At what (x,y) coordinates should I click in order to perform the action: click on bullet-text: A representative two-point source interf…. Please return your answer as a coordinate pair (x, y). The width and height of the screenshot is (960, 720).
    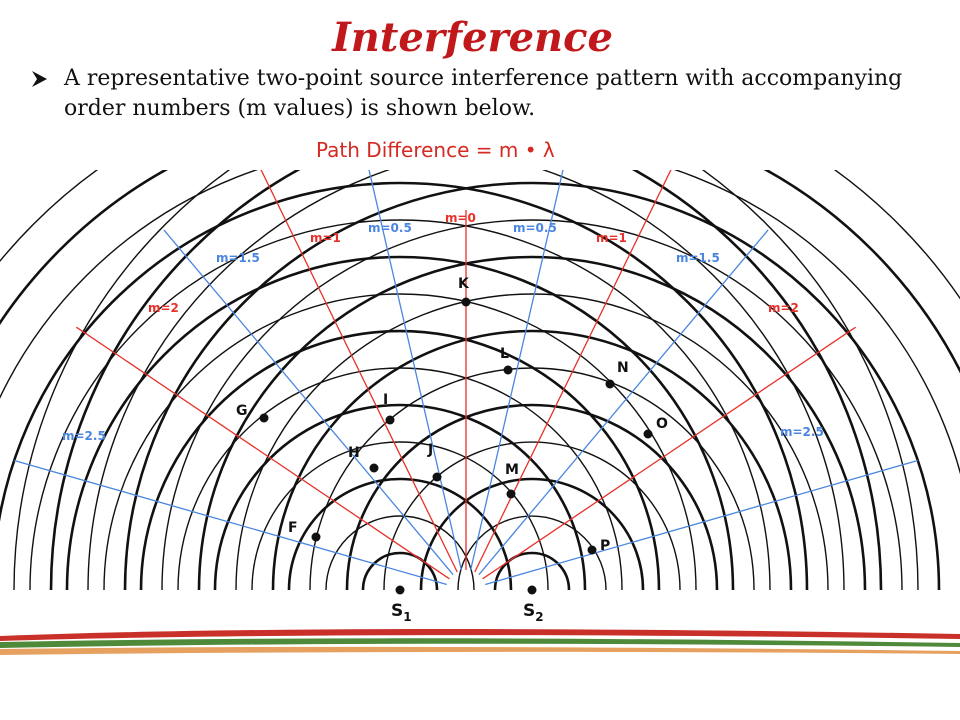
    Looking at the image, I should click on (483, 93).